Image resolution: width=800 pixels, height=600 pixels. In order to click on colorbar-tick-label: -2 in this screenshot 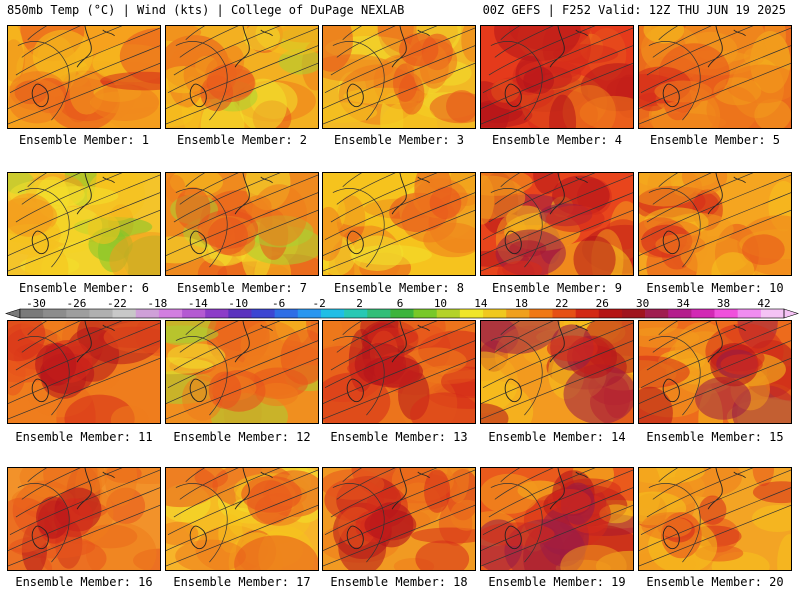, I will do `click(318, 303)`.